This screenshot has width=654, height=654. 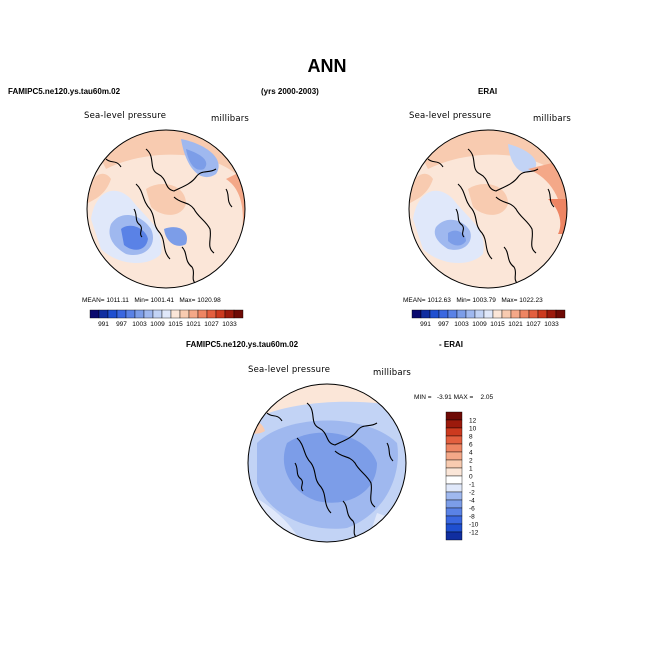 I want to click on panel3-colorbar-tick-label: 2, so click(x=471, y=460).